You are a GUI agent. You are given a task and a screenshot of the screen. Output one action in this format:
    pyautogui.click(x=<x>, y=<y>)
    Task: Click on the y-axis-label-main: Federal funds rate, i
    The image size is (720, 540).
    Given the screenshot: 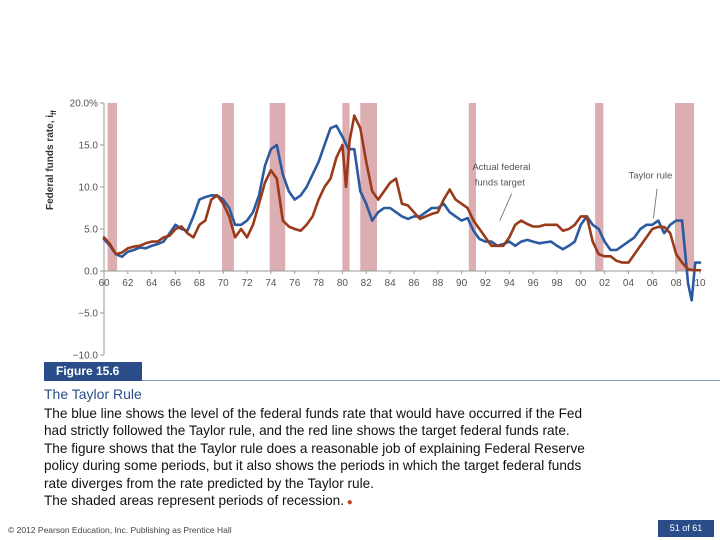 What is the action you would take?
    pyautogui.click(x=50, y=162)
    